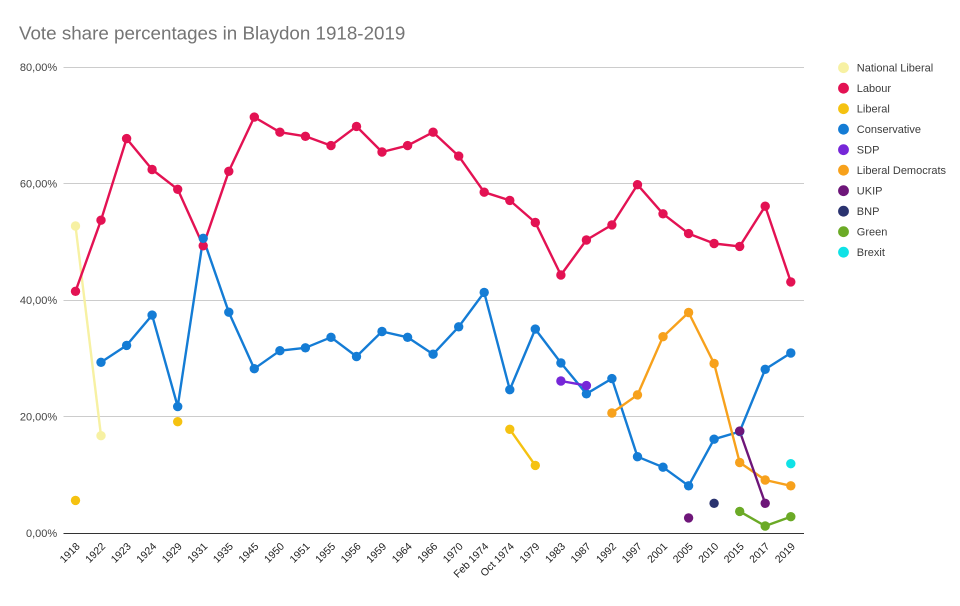 The height and width of the screenshot is (606, 960). Describe the element at coordinates (868, 212) in the screenshot. I see `svg-text: BNP` at that location.